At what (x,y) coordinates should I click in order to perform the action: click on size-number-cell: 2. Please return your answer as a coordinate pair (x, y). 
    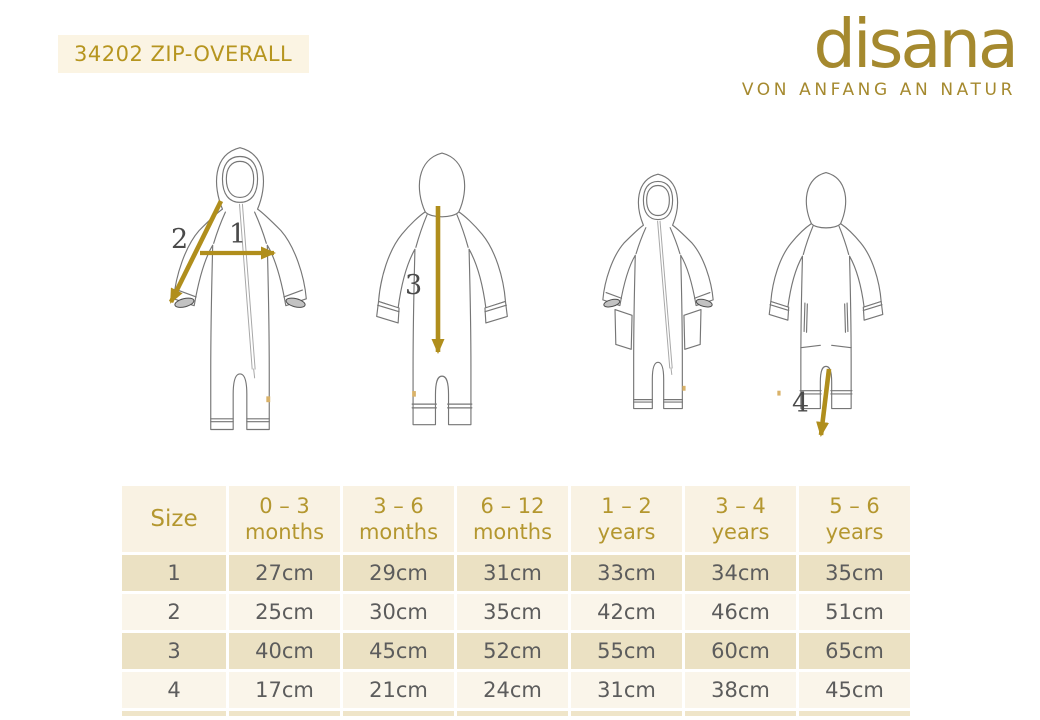
    Looking at the image, I should click on (174, 612).